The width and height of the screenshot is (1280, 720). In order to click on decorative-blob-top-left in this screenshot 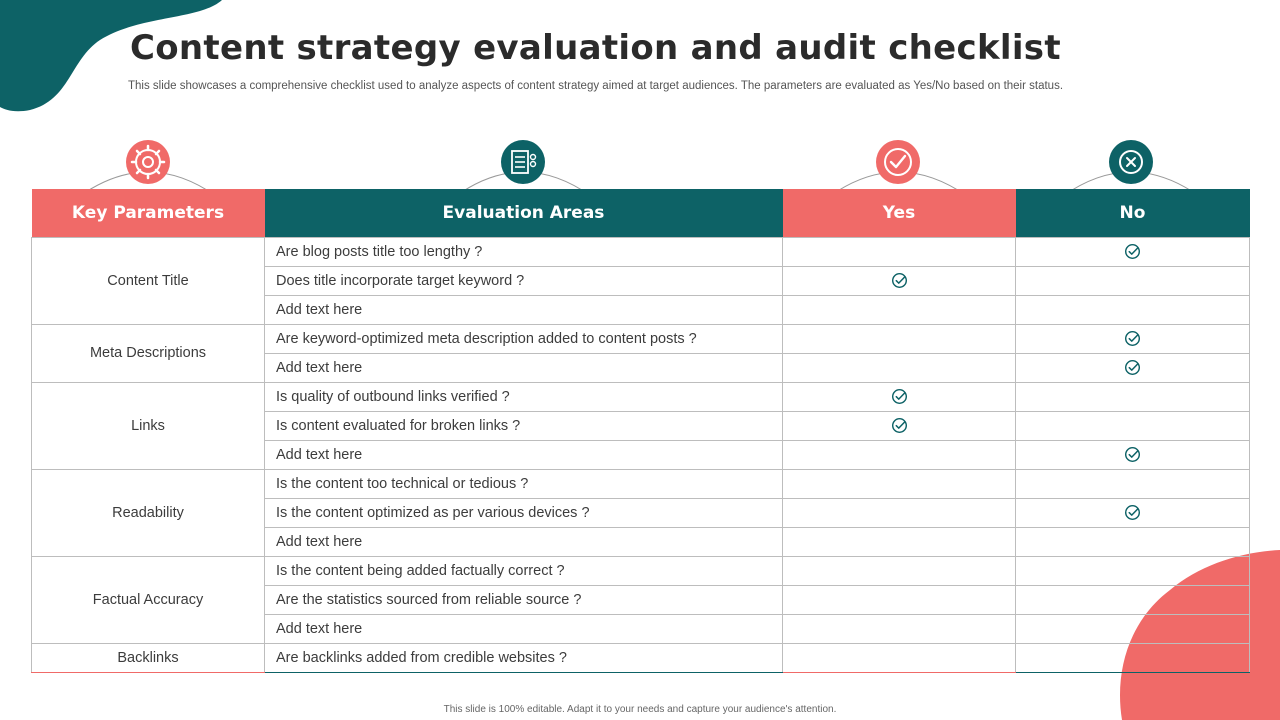, I will do `click(111, 56)`.